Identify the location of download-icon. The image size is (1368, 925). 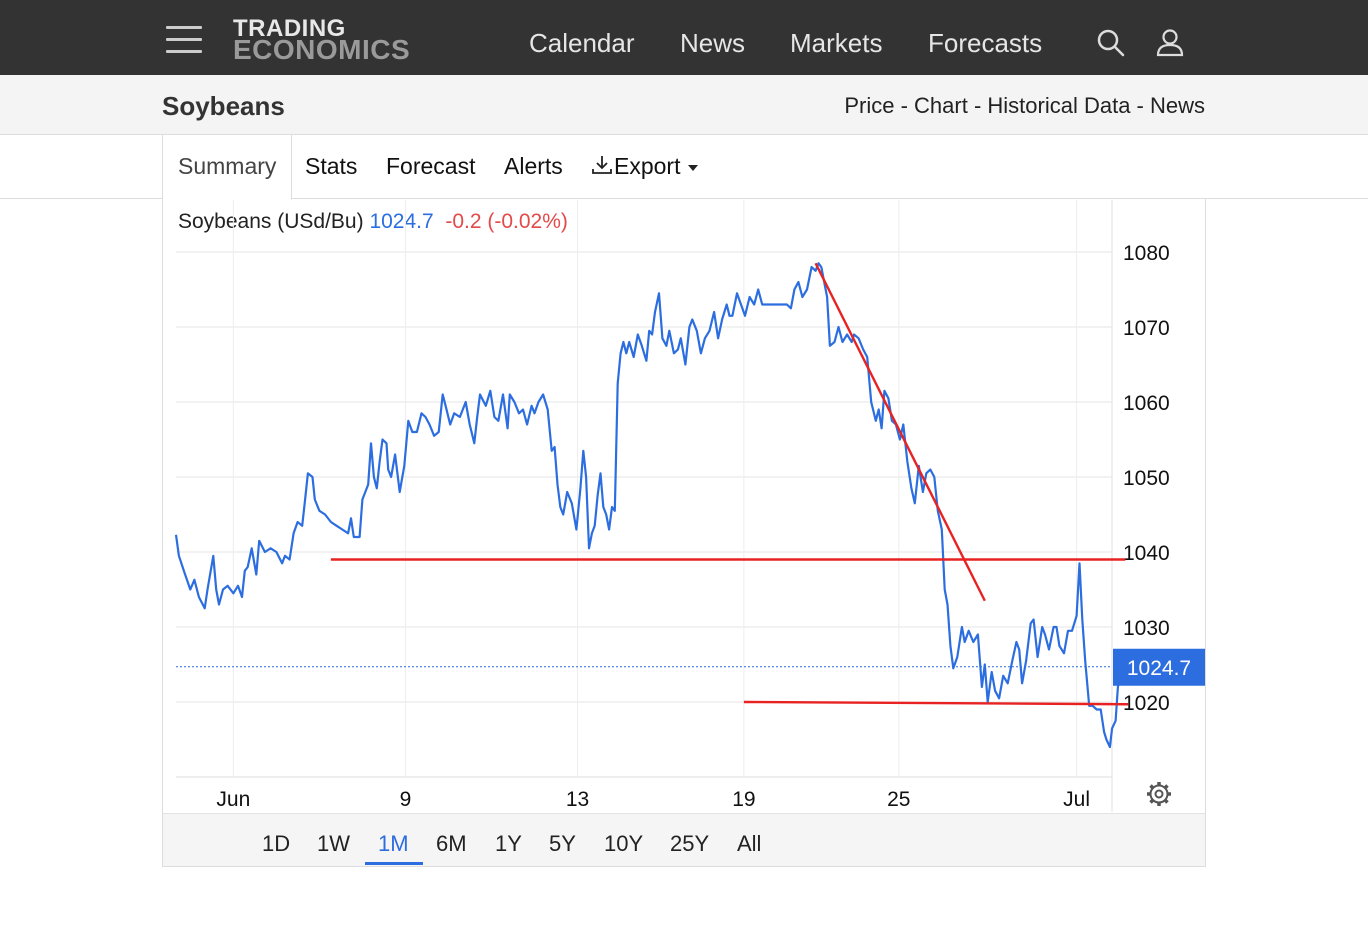
(602, 165).